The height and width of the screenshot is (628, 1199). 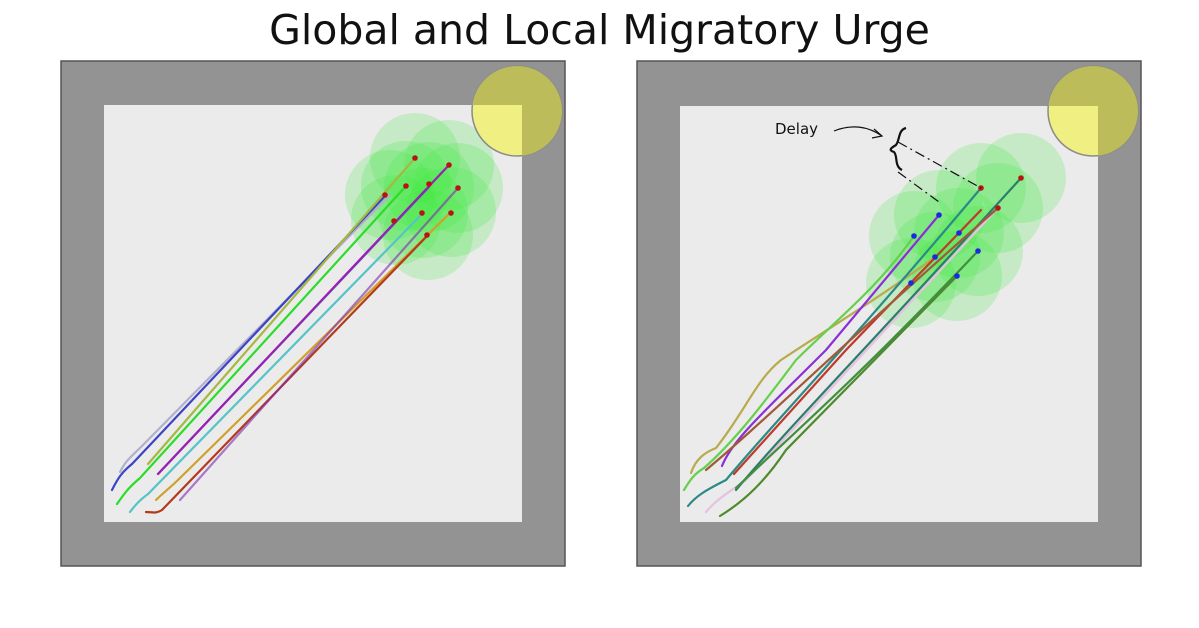 What do you see at coordinates (939, 165) in the screenshot?
I see `delay-line-top` at bounding box center [939, 165].